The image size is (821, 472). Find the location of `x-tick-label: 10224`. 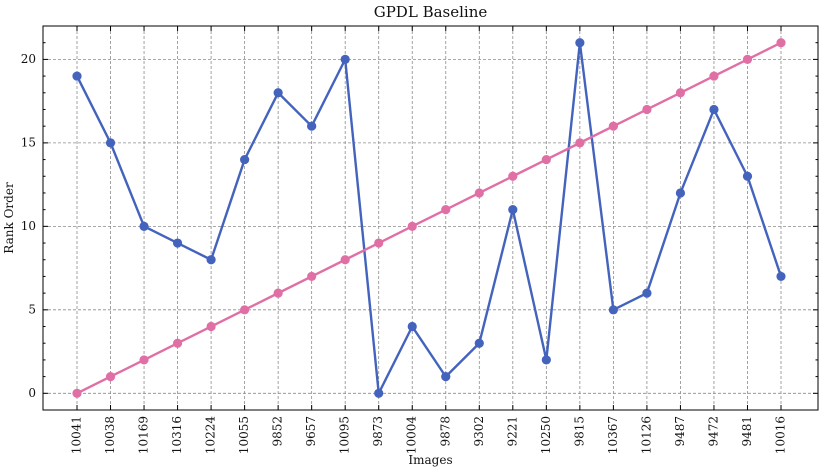

x-tick-label: 10224 is located at coordinates (211, 435).